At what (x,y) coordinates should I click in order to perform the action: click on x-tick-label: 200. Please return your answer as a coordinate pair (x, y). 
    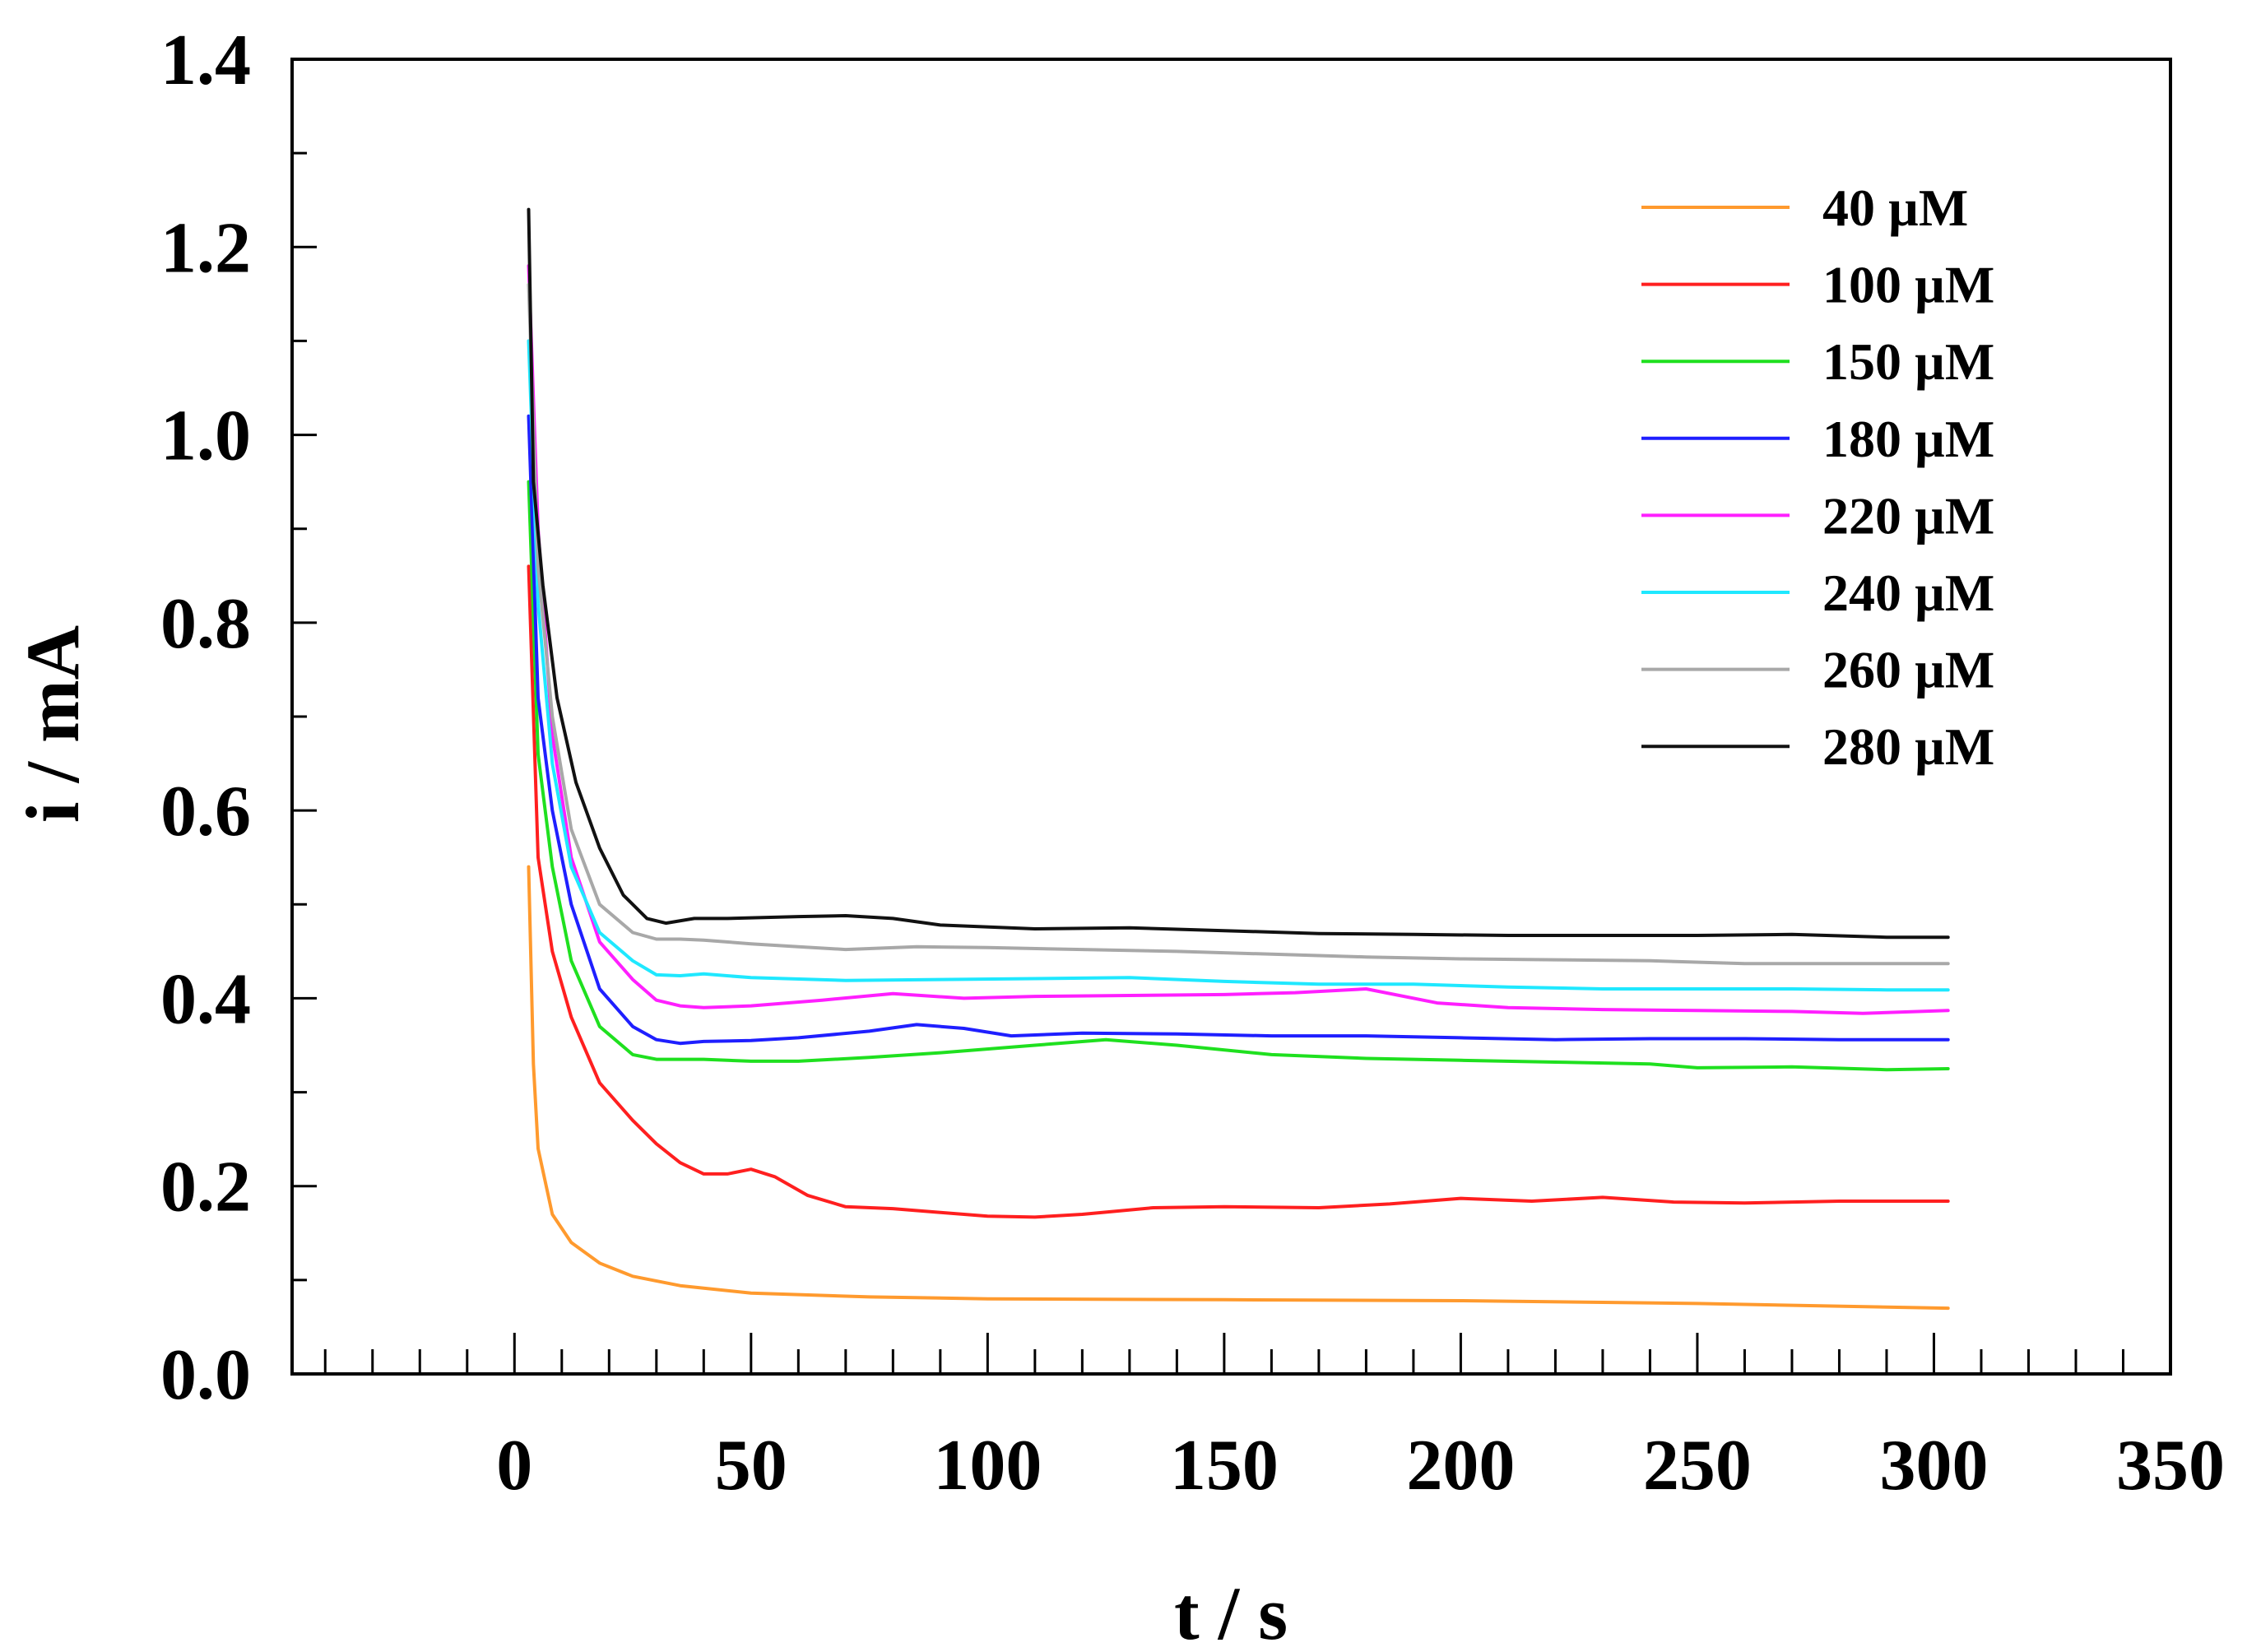
    Looking at the image, I should click on (1460, 1466).